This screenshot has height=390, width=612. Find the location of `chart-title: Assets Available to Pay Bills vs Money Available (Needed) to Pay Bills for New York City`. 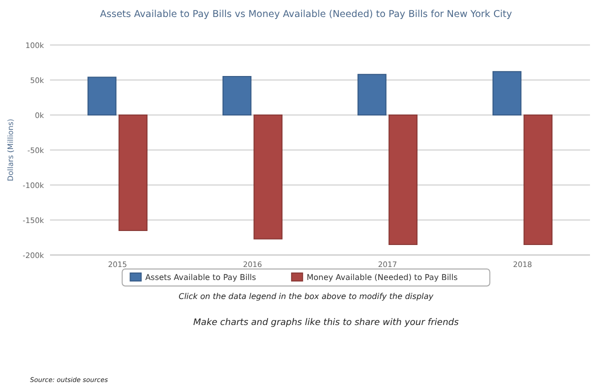

chart-title: Assets Available to Pay Bills vs Money Available (Needed) to Pay Bills for New York City is located at coordinates (306, 14).